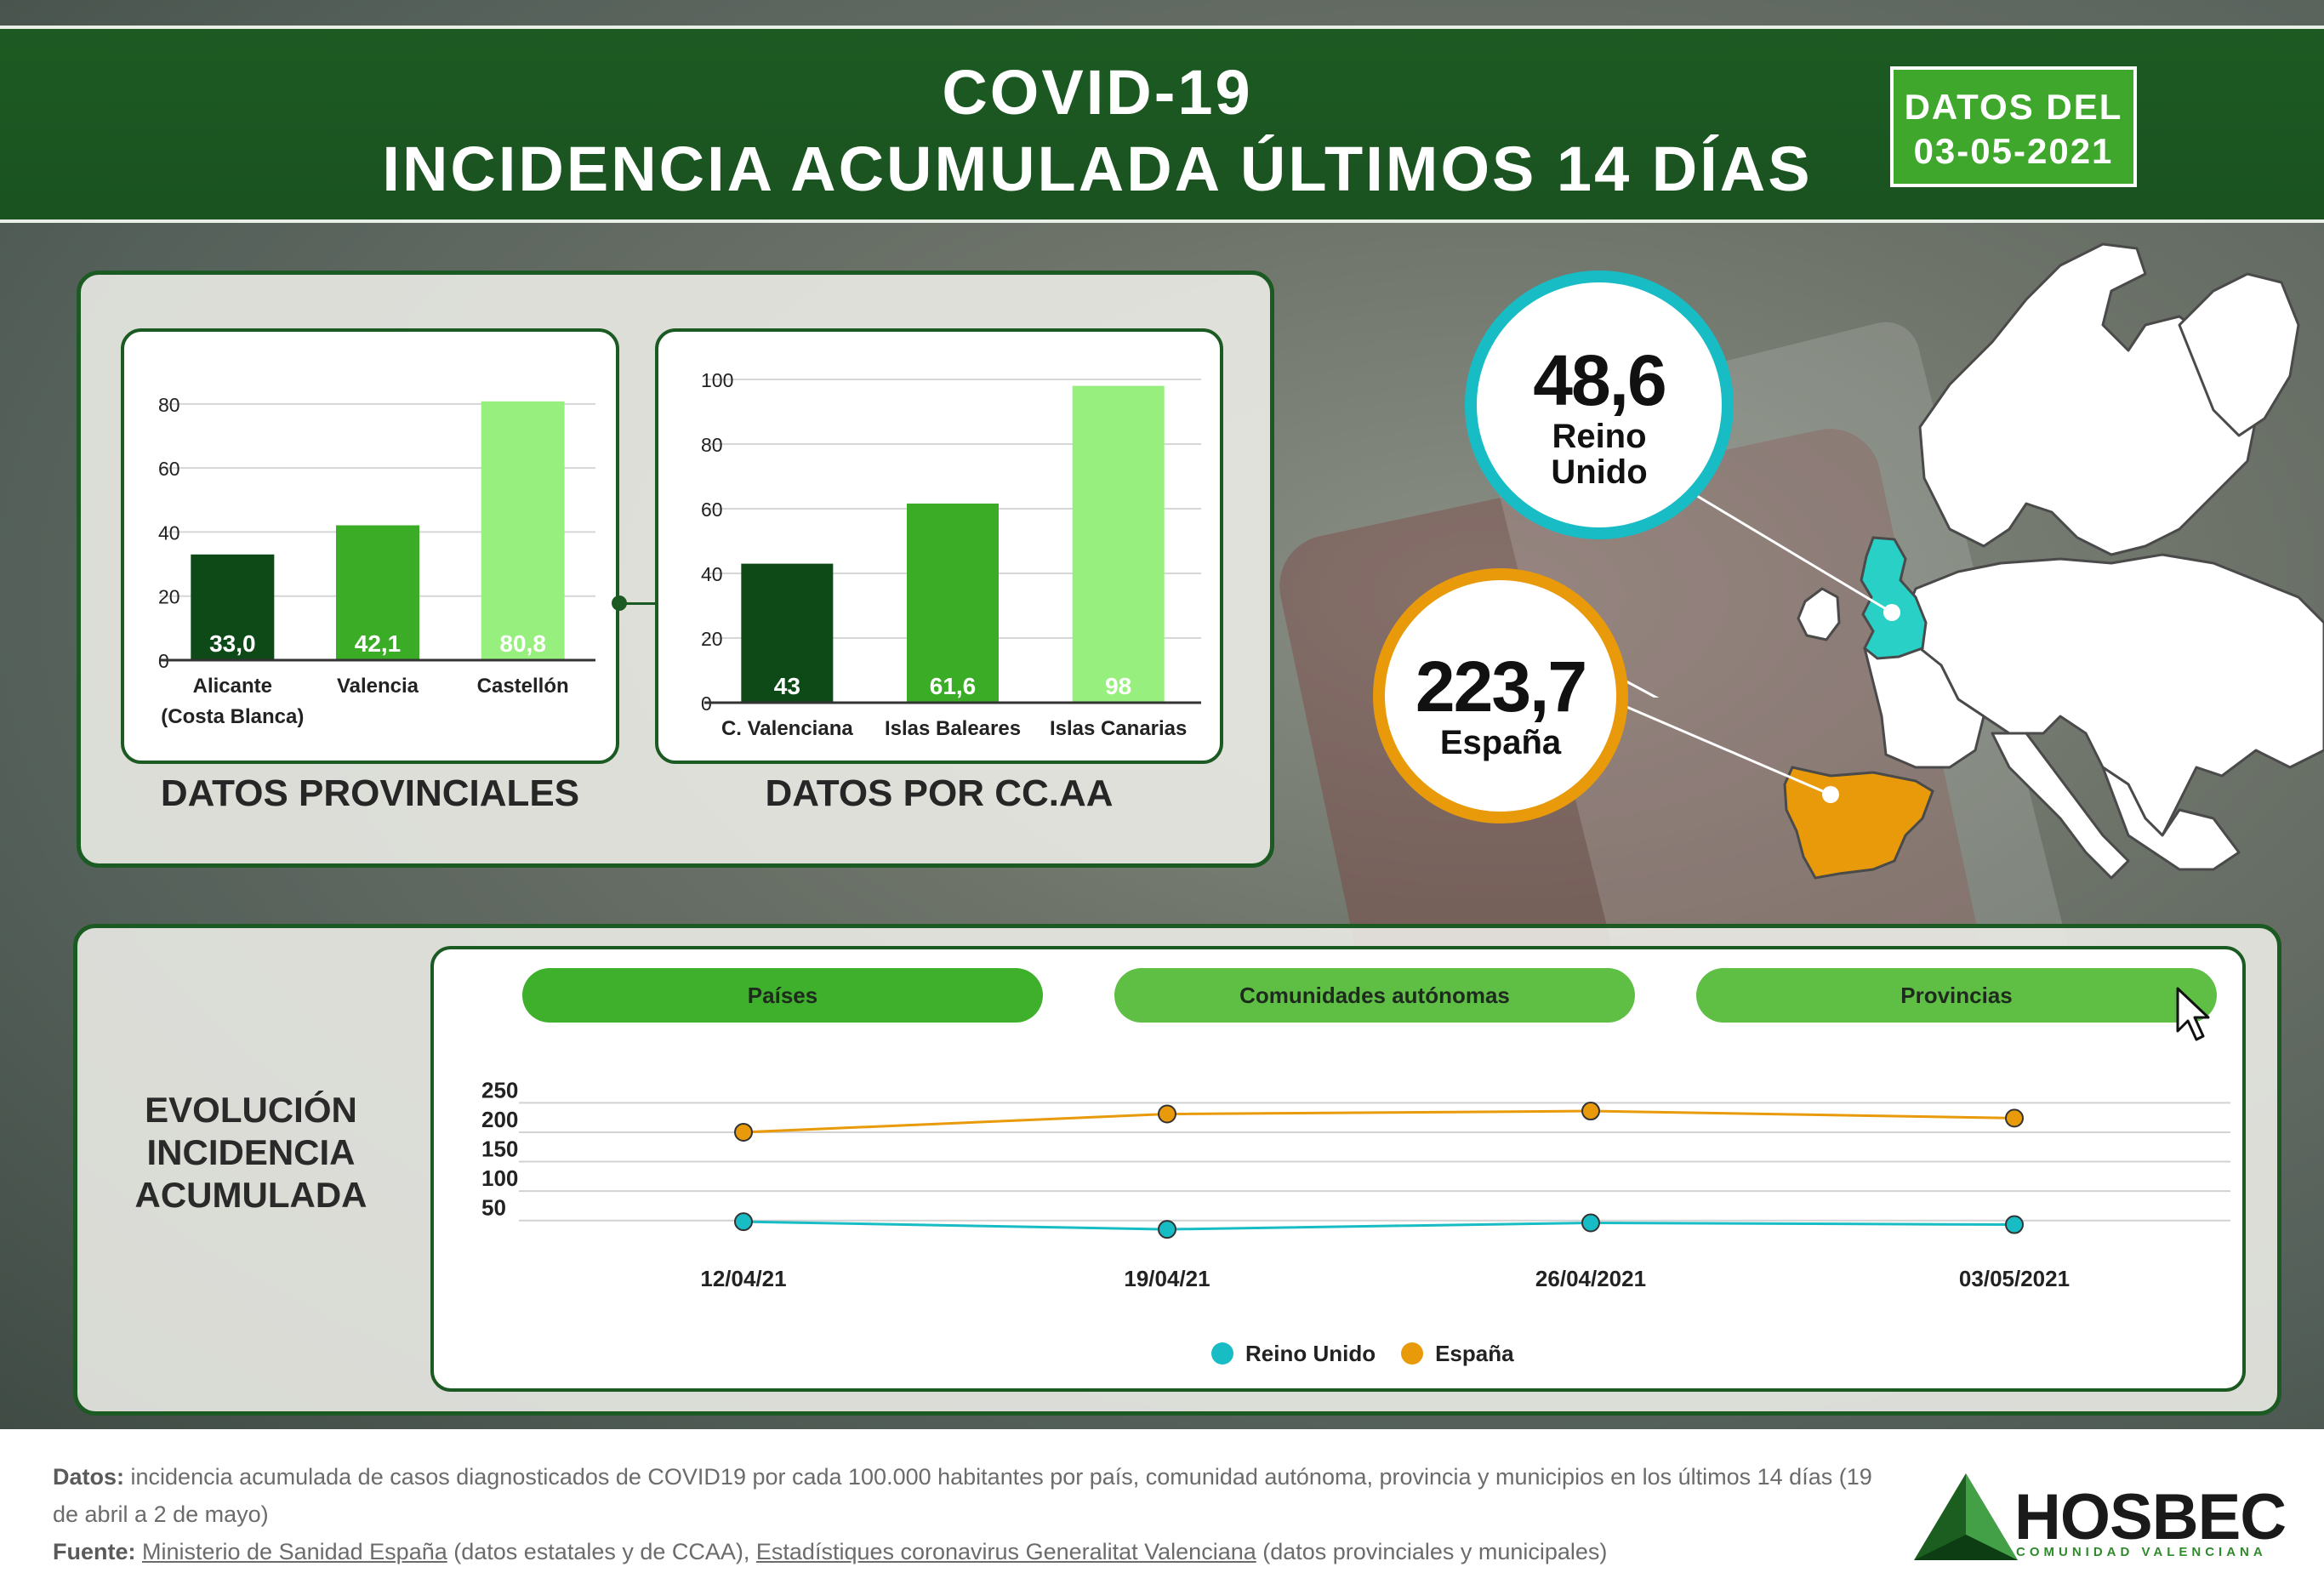  Describe the element at coordinates (370, 793) in the screenshot. I see `provincial-caption: DATOS PROVINCIALES` at that location.